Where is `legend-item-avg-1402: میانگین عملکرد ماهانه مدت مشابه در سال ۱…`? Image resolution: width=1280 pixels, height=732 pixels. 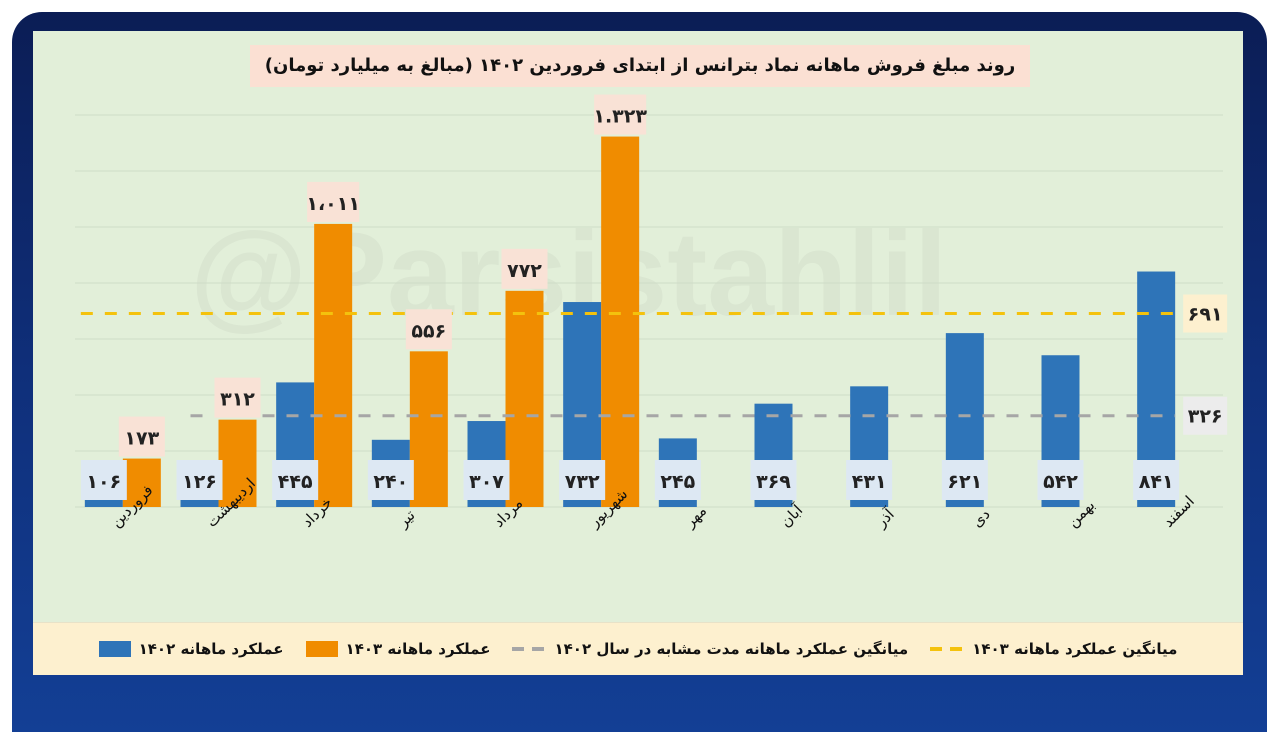 legend-item-avg-1402: میانگین عملکرد ماهانه مدت مشابه در سال ۱… is located at coordinates (710, 649).